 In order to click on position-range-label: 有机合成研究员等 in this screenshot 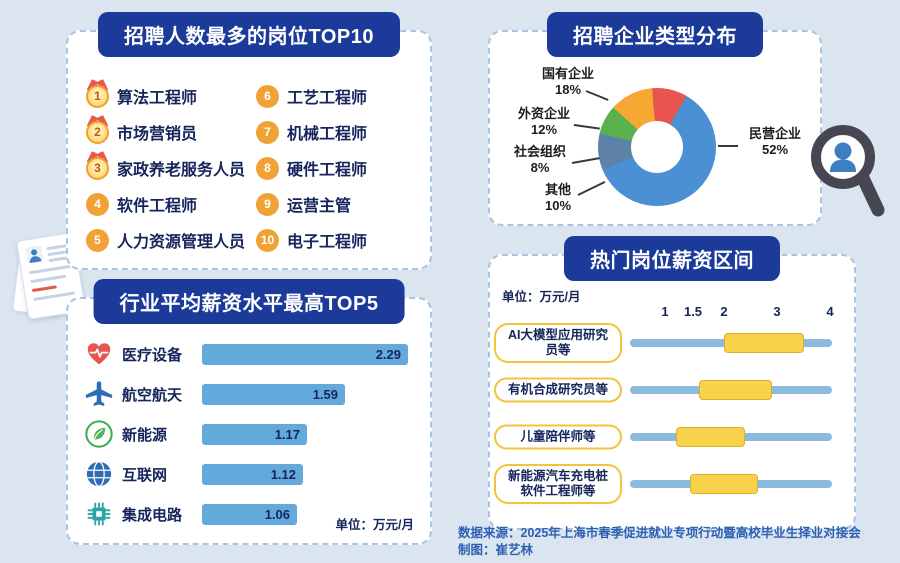, I will do `click(558, 390)`.